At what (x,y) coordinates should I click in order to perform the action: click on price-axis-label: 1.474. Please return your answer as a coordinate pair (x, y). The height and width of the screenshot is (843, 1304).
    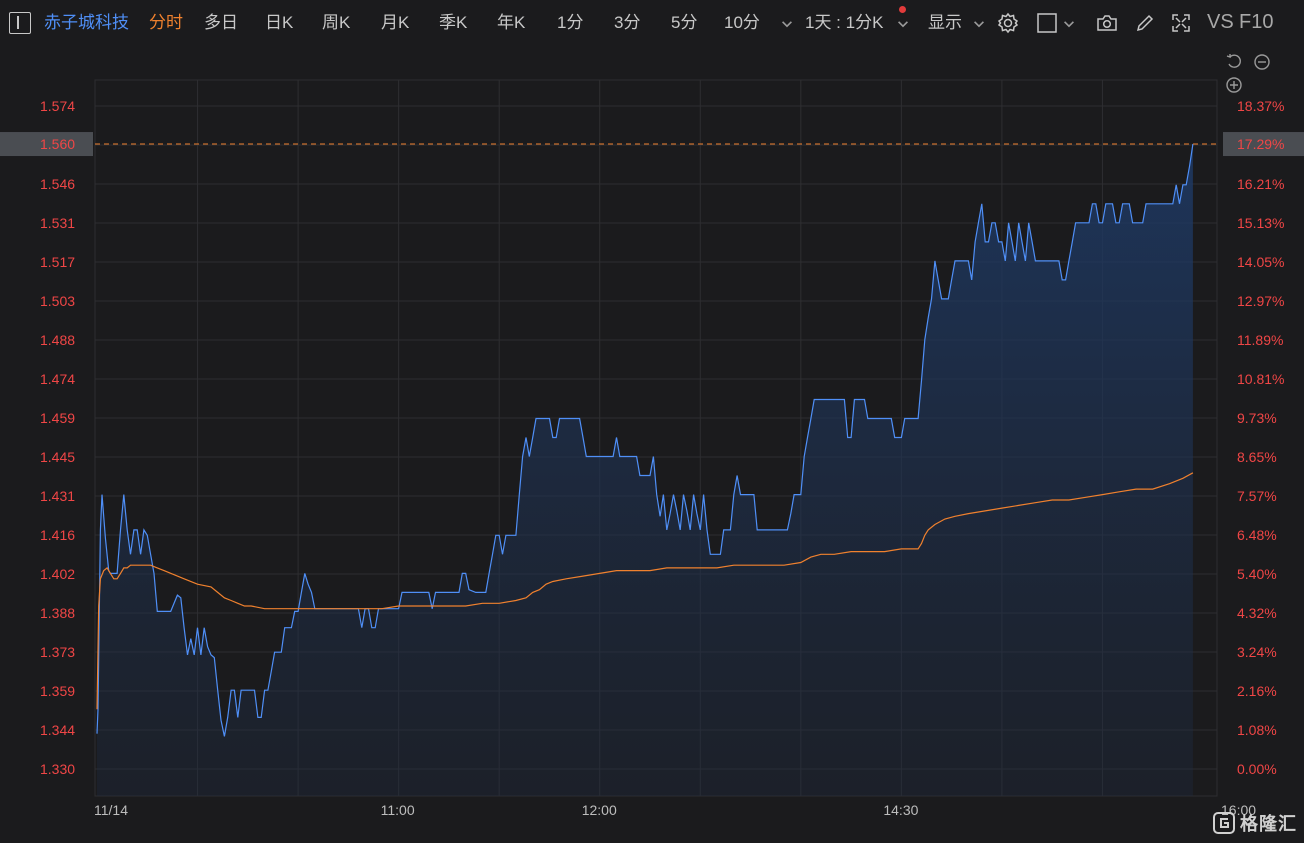
    Looking at the image, I should click on (57, 379).